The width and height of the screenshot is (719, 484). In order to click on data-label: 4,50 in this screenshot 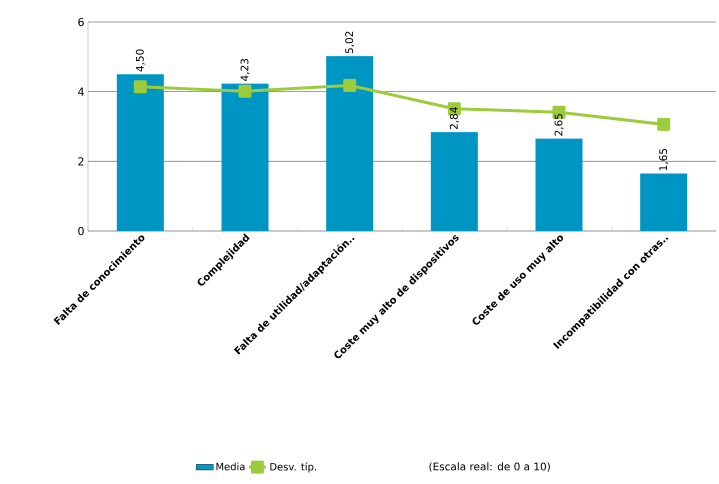, I will do `click(140, 60)`.